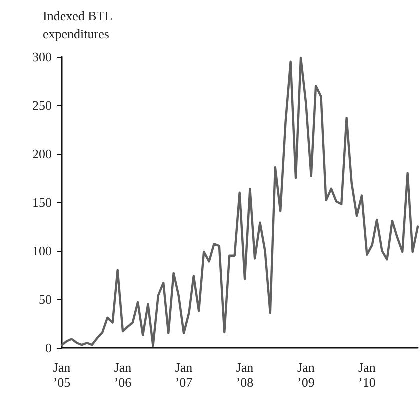 The height and width of the screenshot is (404, 420). What do you see at coordinates (245, 375) in the screenshot?
I see `x-tick-label: Jan ’08` at bounding box center [245, 375].